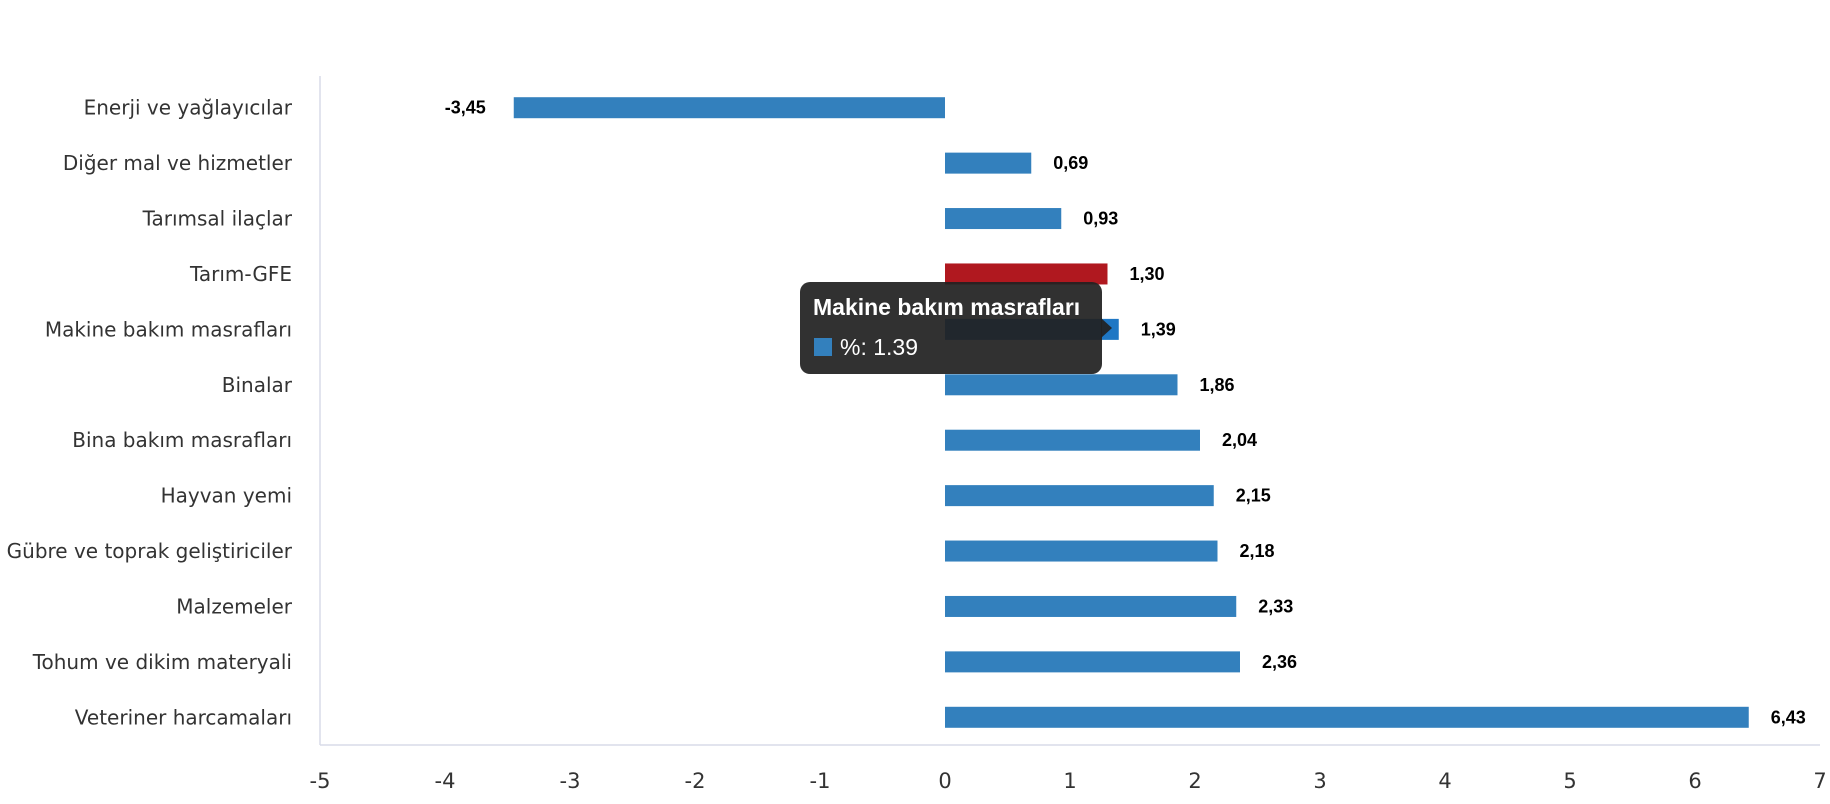  I want to click on data-label: 0,93, so click(1100, 219).